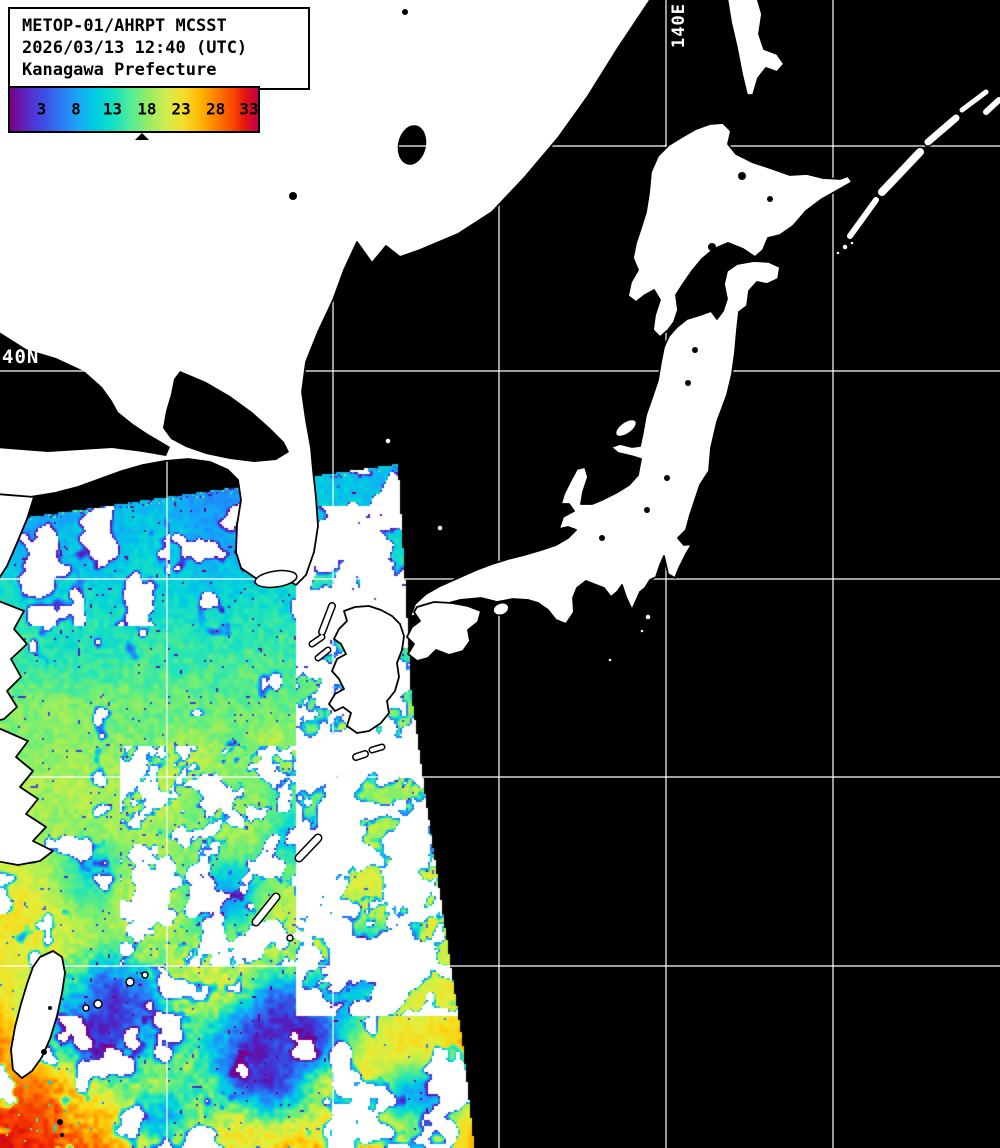 Image resolution: width=1000 pixels, height=1148 pixels. I want to click on colorbar-tick-label: 3, so click(41, 109).